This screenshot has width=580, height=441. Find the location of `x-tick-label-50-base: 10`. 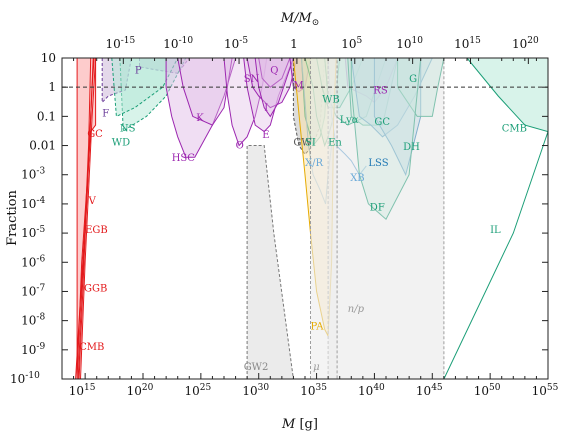

x-tick-label-50-base: 10 is located at coordinates (481, 391).